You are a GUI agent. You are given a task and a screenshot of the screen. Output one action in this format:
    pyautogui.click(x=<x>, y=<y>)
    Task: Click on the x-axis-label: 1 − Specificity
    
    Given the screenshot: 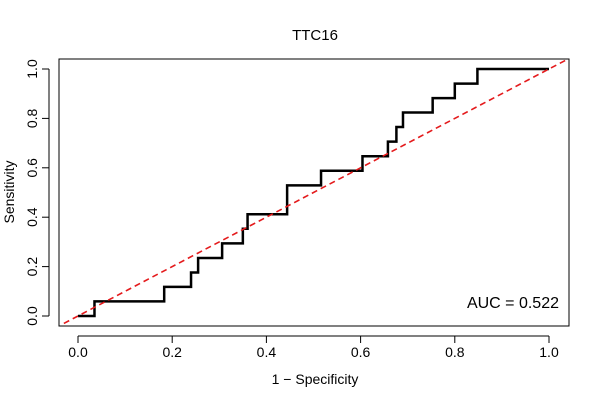 What is the action you would take?
    pyautogui.click(x=315, y=379)
    